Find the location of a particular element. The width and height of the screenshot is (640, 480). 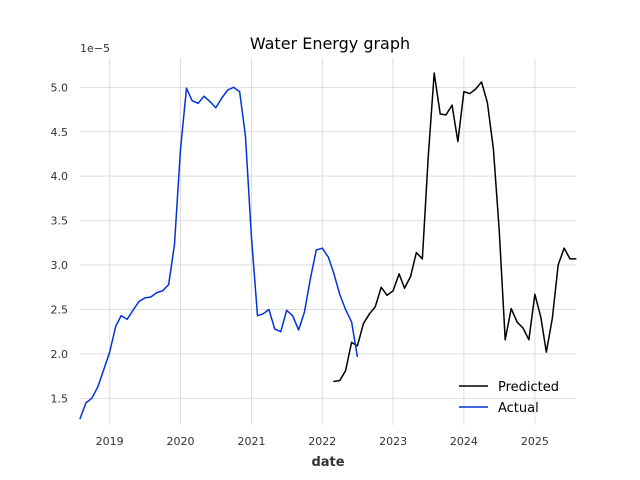

x-tick-label: 2024 is located at coordinates (464, 441).